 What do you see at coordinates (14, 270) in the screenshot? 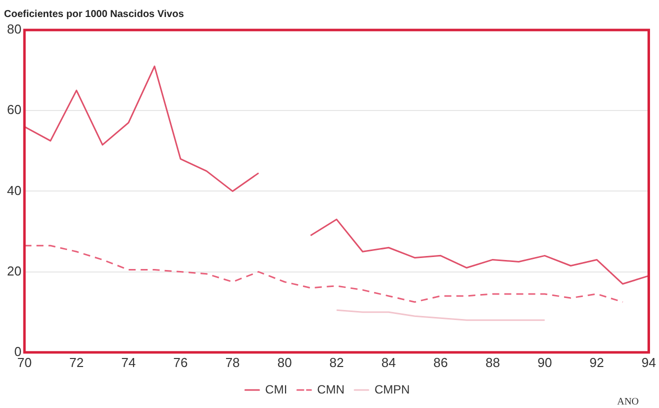
I see `y-tick-label: 20` at bounding box center [14, 270].